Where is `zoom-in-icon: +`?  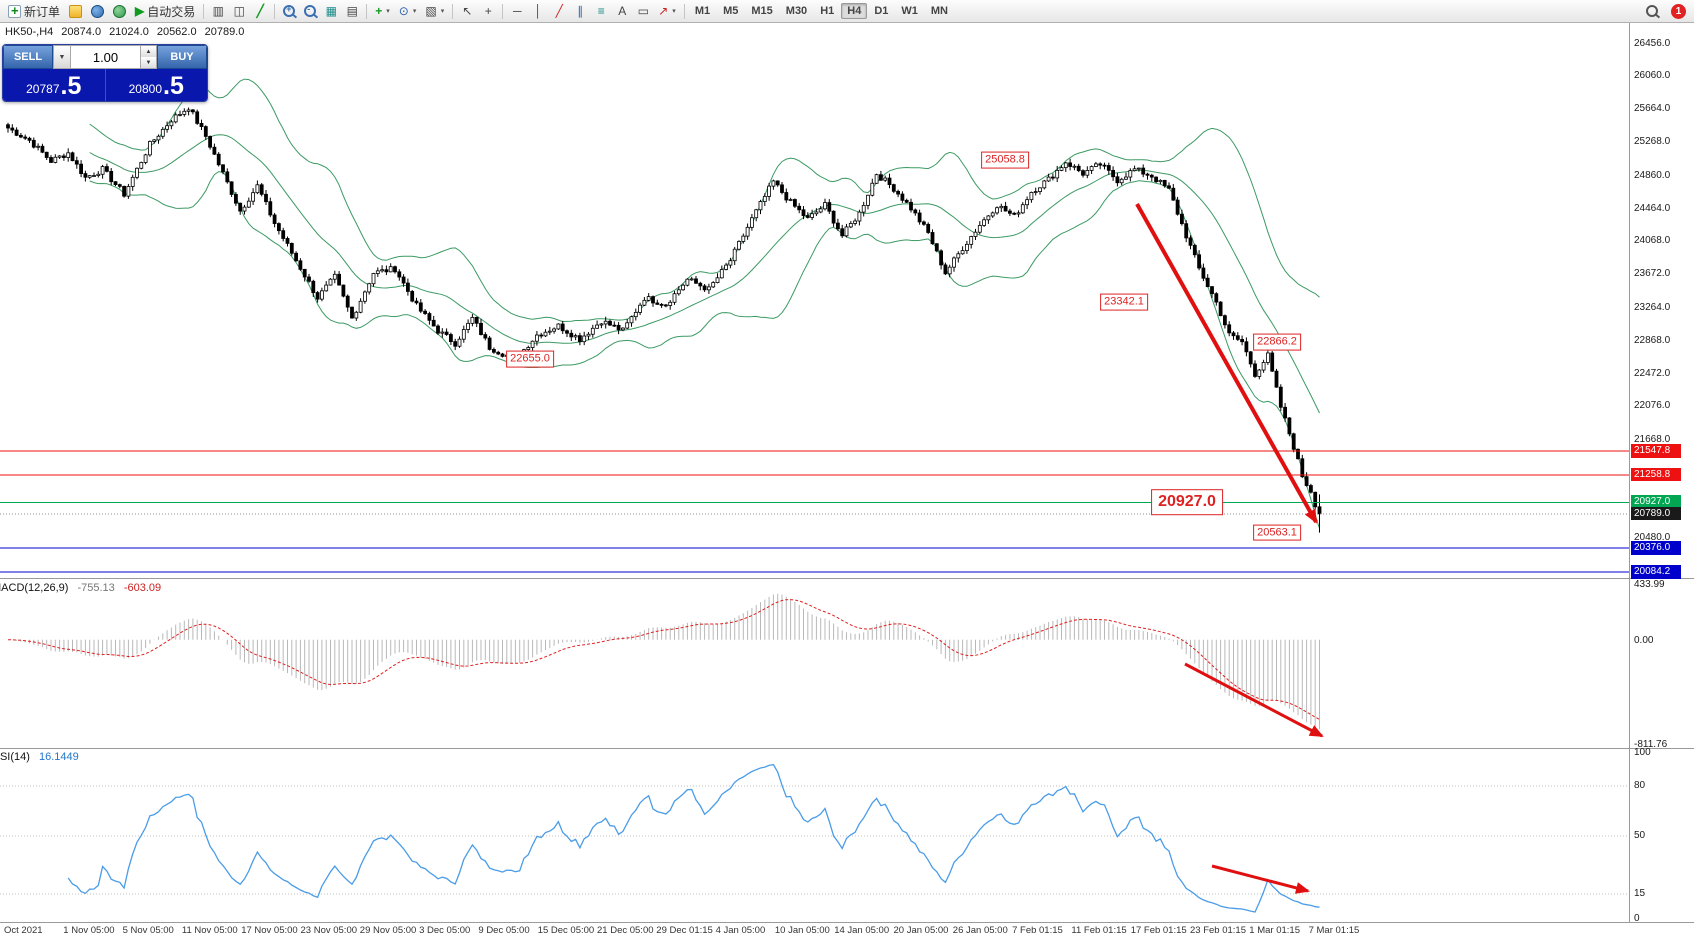
zoom-in-icon: + is located at coordinates (289, 11).